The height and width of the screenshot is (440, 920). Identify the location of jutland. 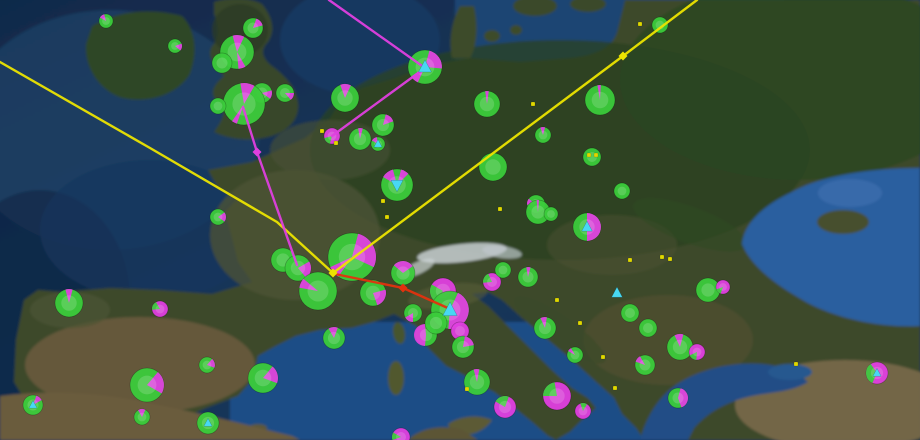
(463, 32).